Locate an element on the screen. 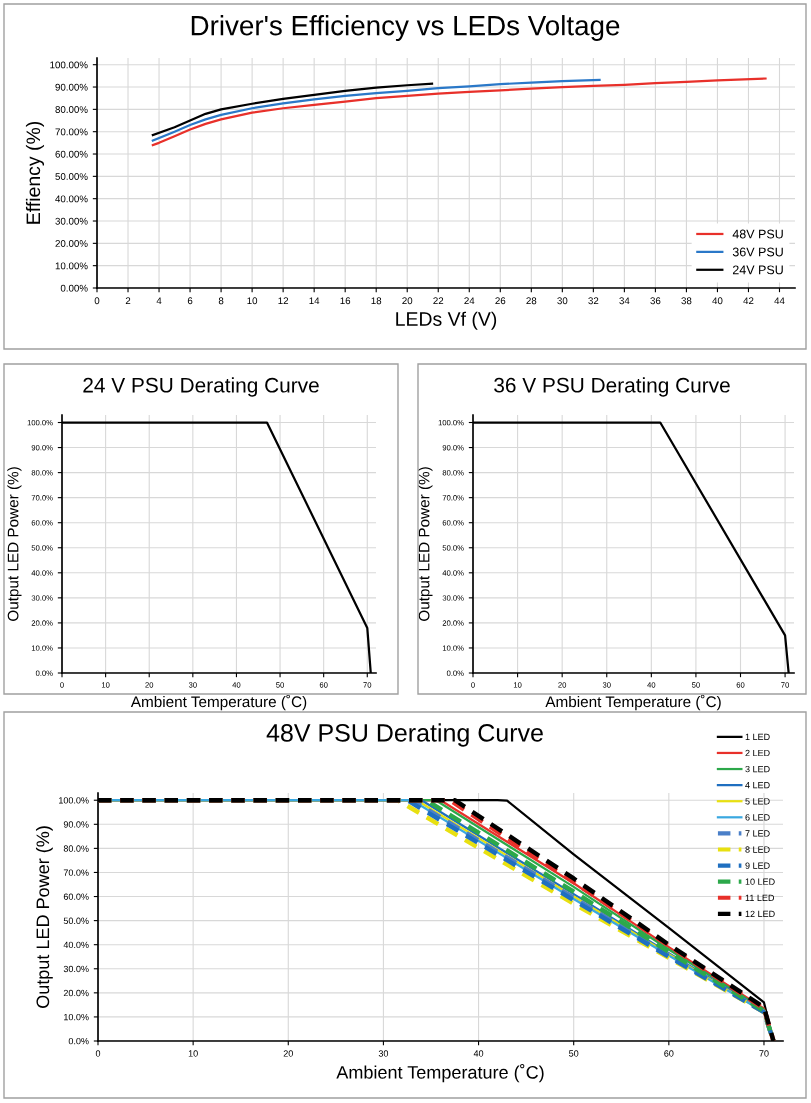 This screenshot has height=1103, width=811. y-tick-label: 20.0% is located at coordinates (76, 993).